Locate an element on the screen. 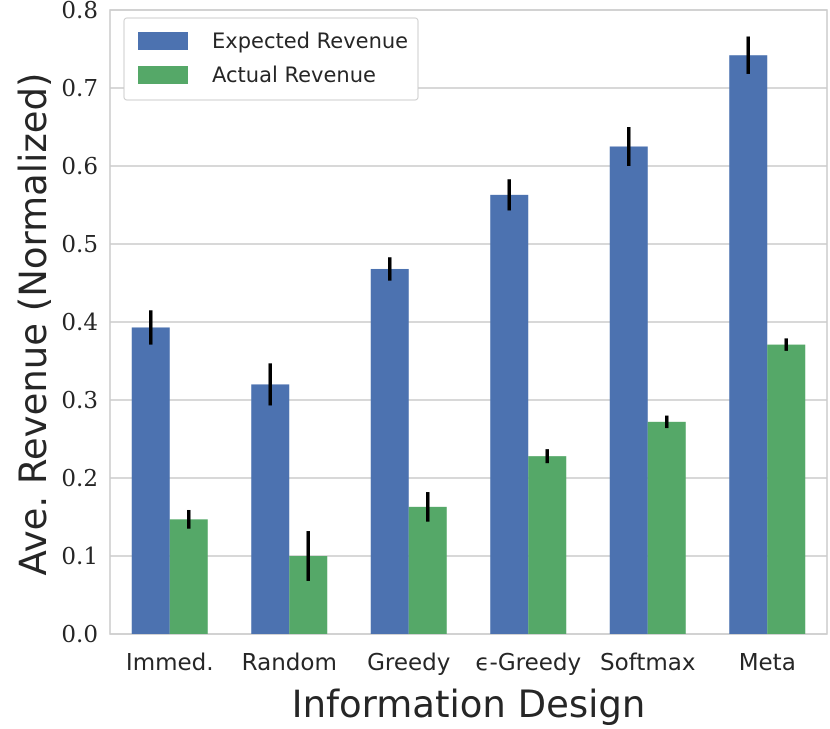  y-tick-8: 0.8 is located at coordinates (79, 12).